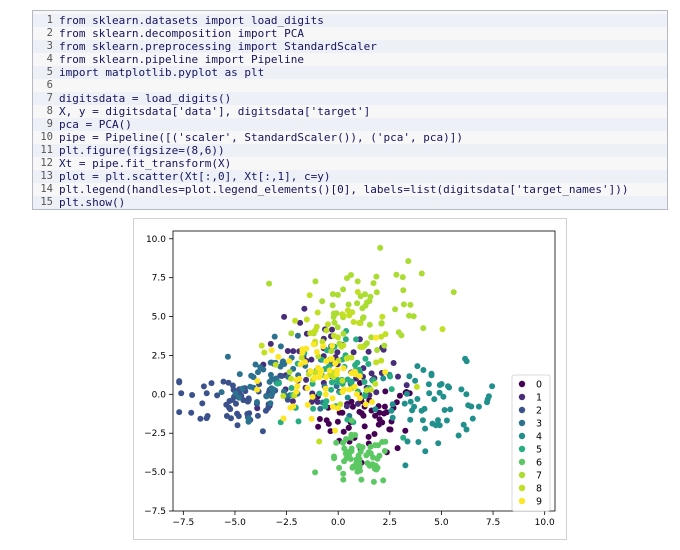 The height and width of the screenshot is (550, 680). I want to click on line-number: 11, so click(46, 150).